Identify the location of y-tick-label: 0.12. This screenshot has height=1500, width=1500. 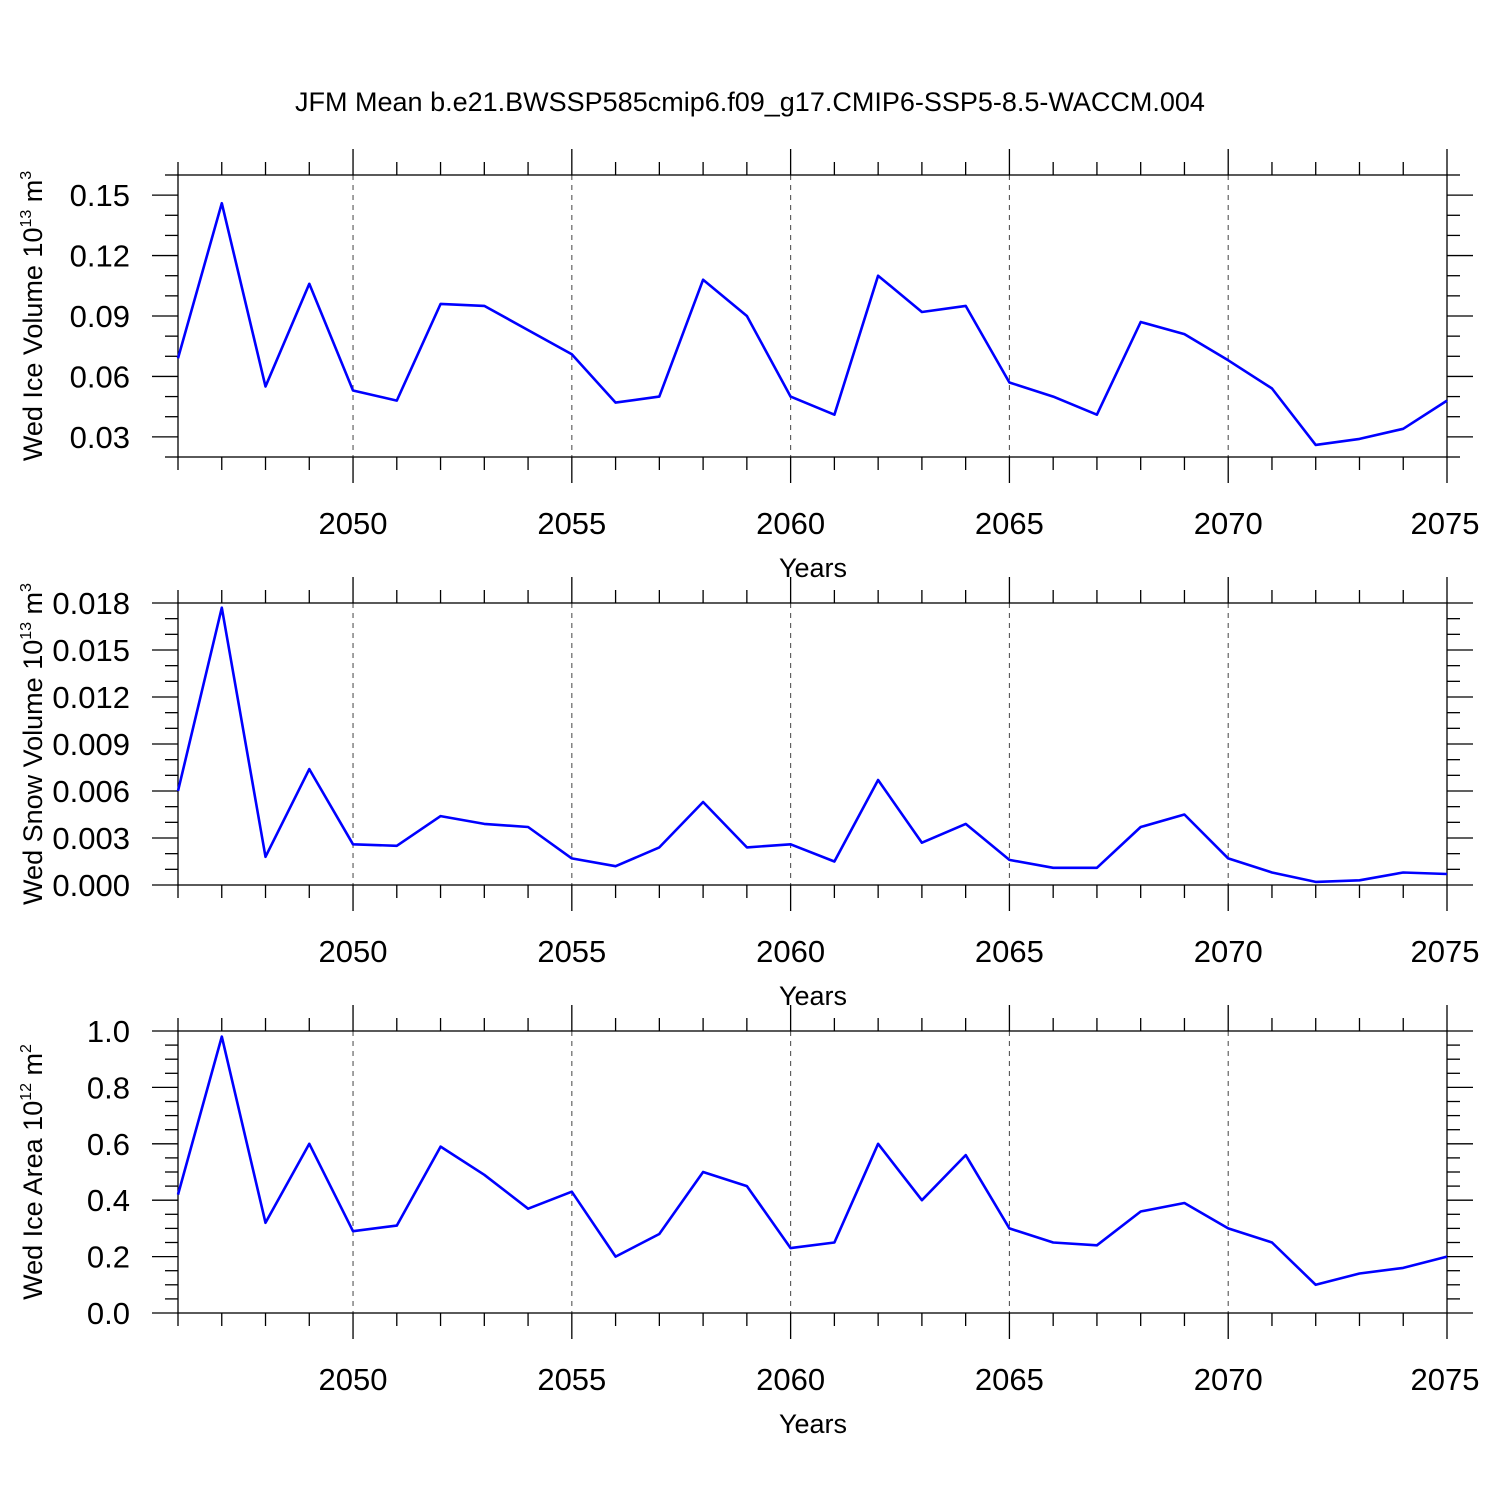
(100, 256).